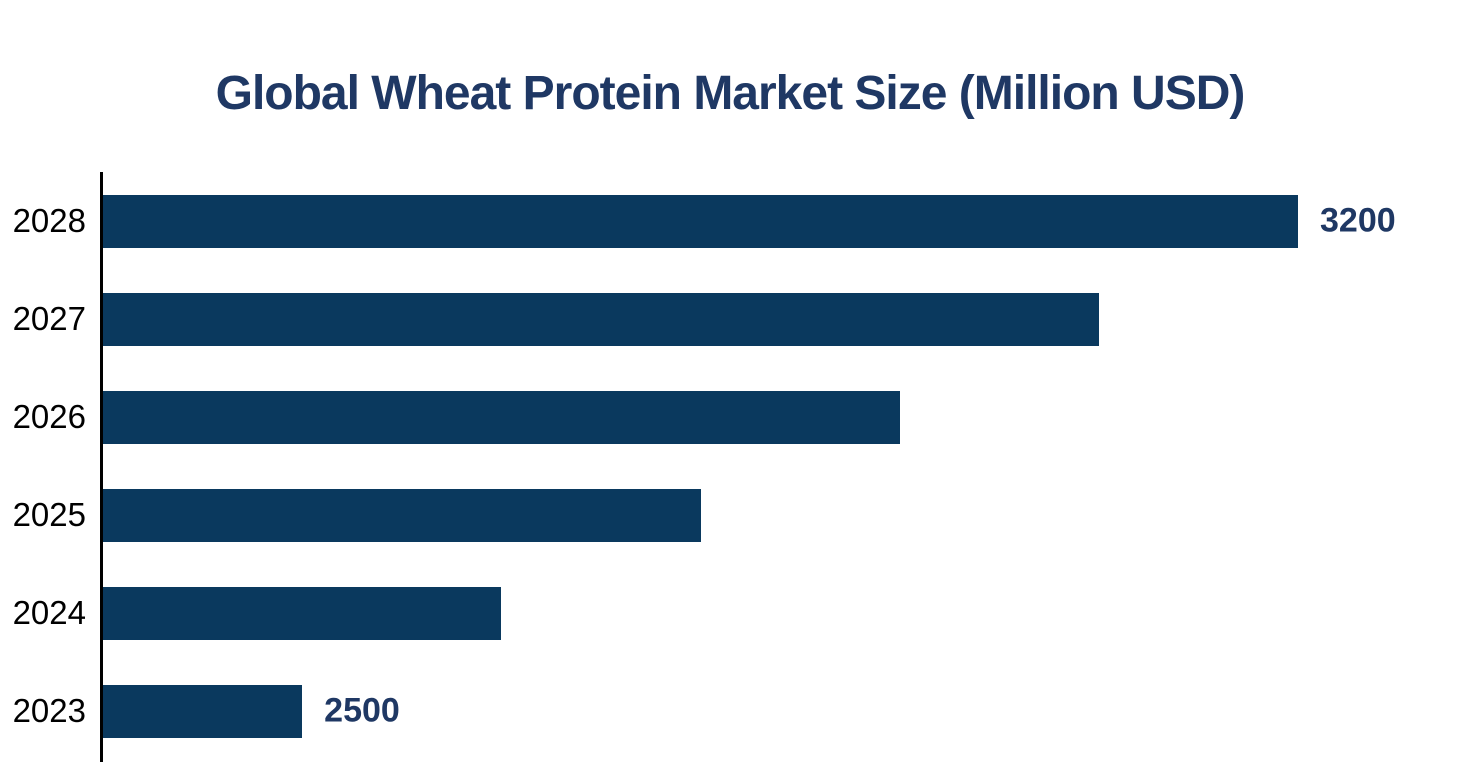  Describe the element at coordinates (49, 514) in the screenshot. I see `category-label: 2025` at that location.